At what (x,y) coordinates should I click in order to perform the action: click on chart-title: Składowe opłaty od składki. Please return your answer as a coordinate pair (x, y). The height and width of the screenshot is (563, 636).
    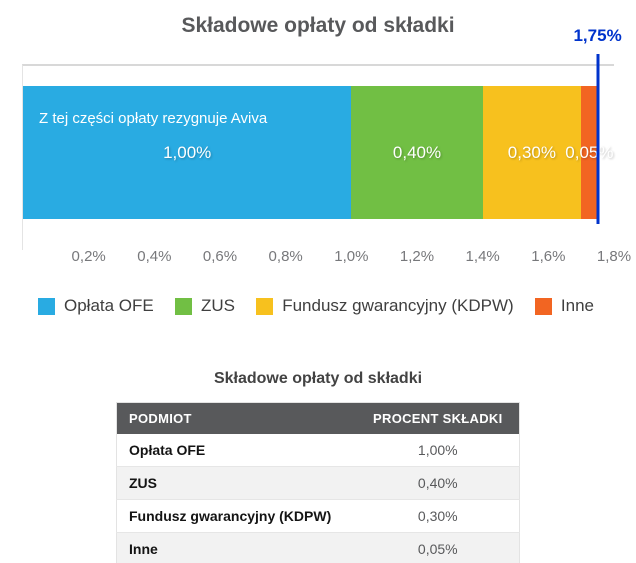
    Looking at the image, I should click on (318, 25).